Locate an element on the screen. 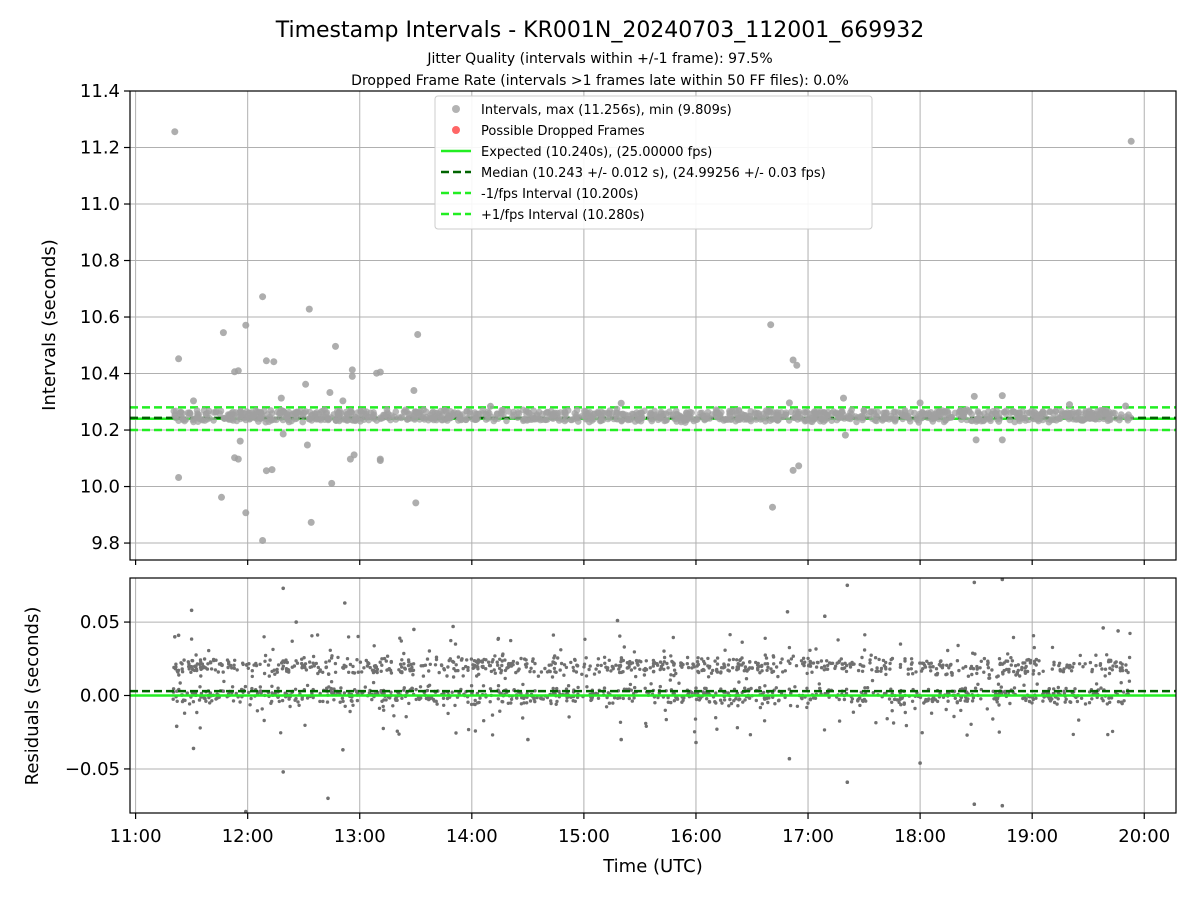 This screenshot has height=900, width=1200. residuals-dense-points is located at coordinates (651, 684).